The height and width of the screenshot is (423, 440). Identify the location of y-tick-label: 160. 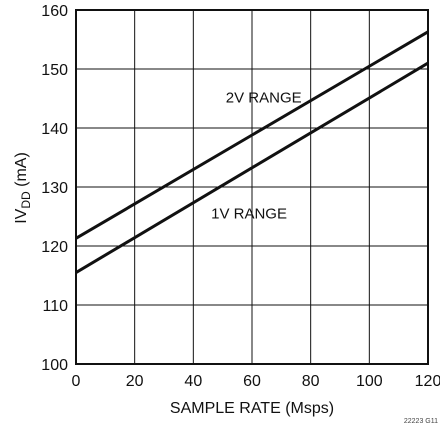
(54, 11).